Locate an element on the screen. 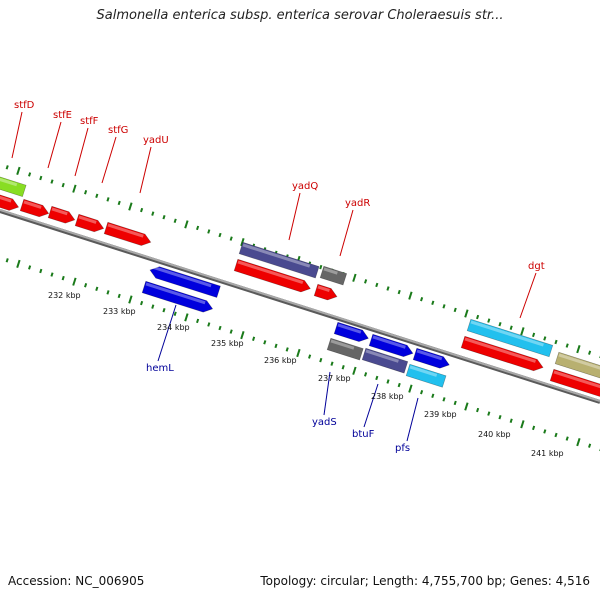 The width and height of the screenshot is (600, 600). position-label: 233 kbp is located at coordinates (119, 311).